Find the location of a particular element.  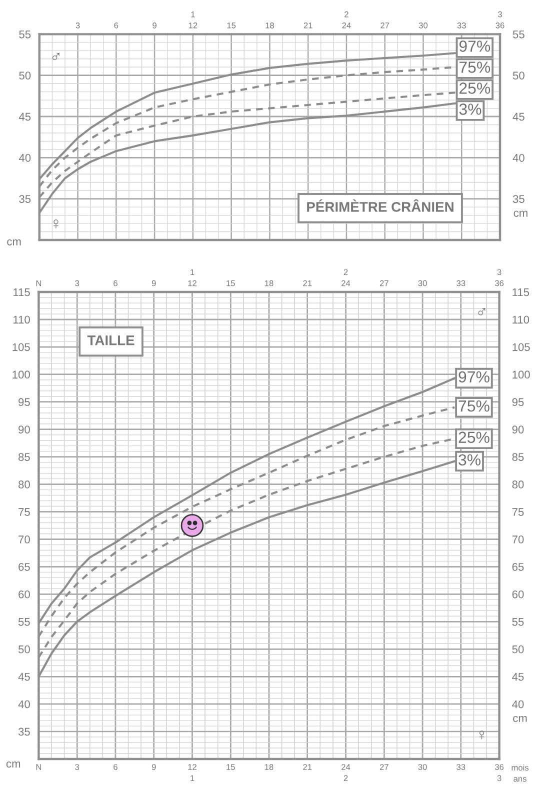

y-tick-label: 95 is located at coordinates (24, 402).